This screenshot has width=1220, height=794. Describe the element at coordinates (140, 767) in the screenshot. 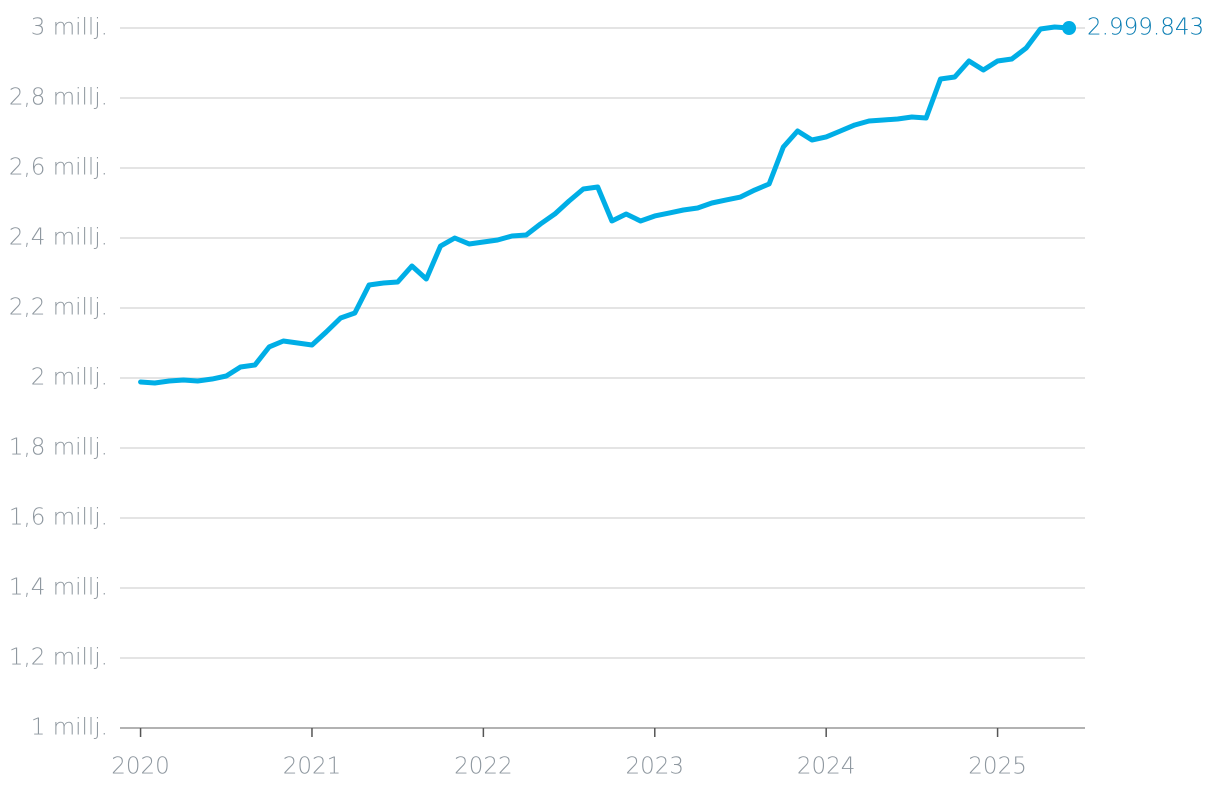

I see `x-tick-label: 2020` at that location.